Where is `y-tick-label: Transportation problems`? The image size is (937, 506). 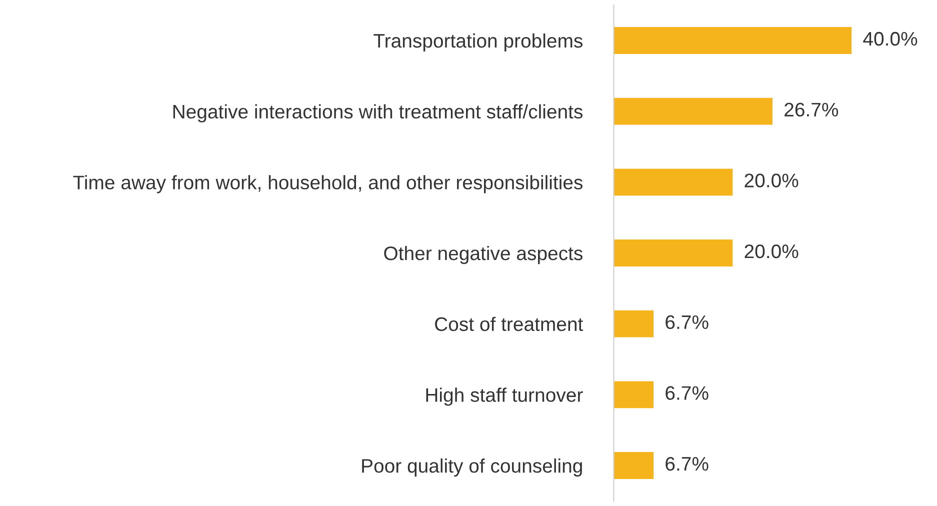 y-tick-label: Transportation problems is located at coordinates (478, 42).